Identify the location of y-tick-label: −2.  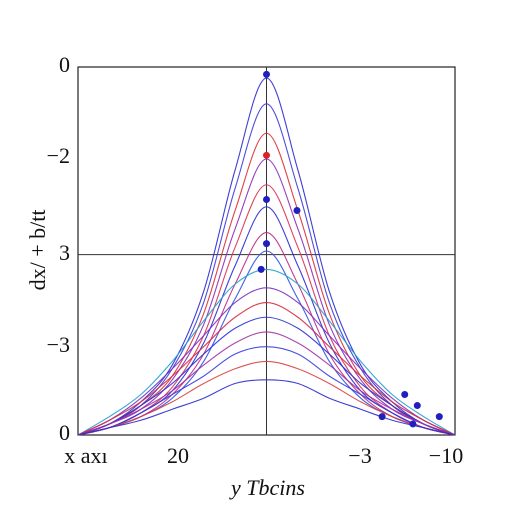
(58, 155).